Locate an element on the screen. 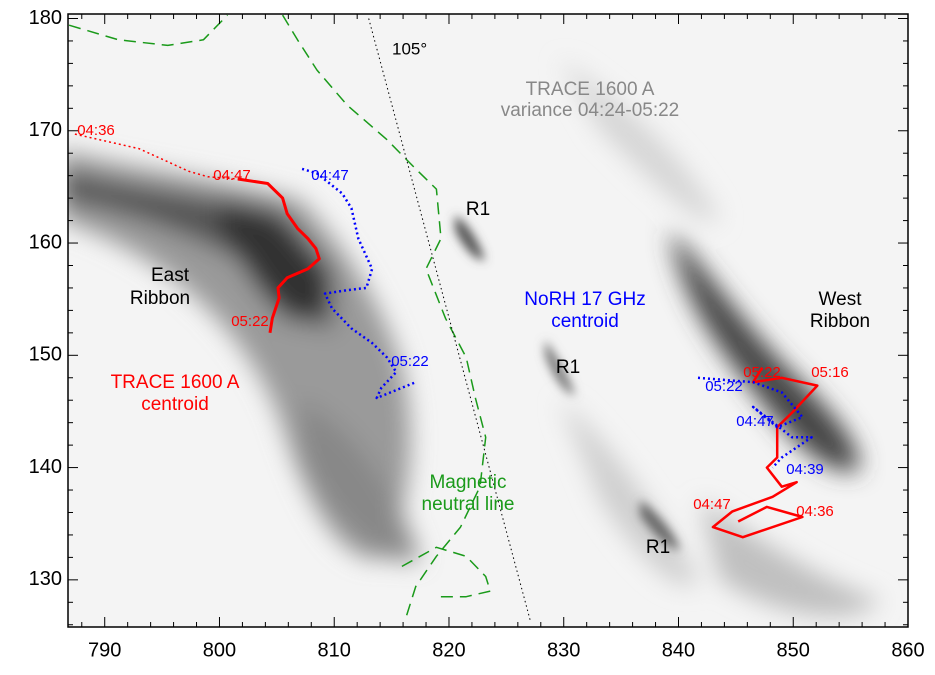 The height and width of the screenshot is (675, 935). annotation: 04:39 is located at coordinates (805, 469).